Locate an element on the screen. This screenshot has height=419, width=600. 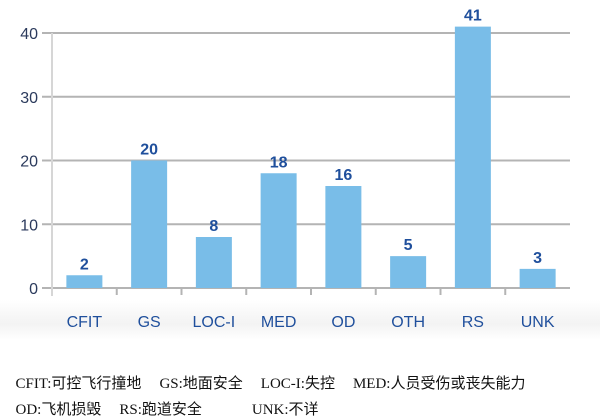
data-label: 2 is located at coordinates (84, 264).